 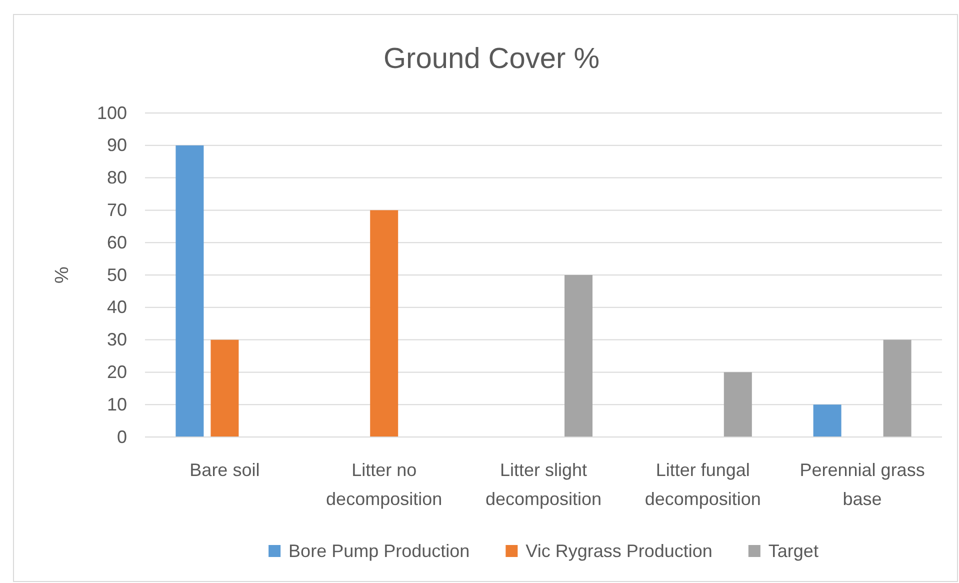 What do you see at coordinates (116, 145) in the screenshot?
I see `y-tick-label: 90` at bounding box center [116, 145].